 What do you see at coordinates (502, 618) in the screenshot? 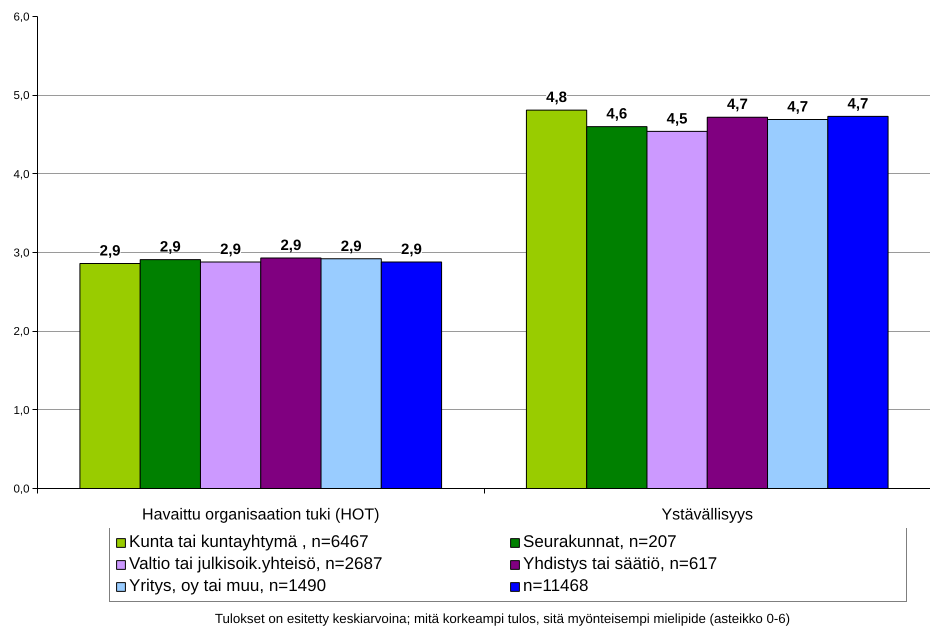
I see `text: Tulokset on esitetty keskiarvoina; mitä korkeampi tulos, sitä myönteisempi mielipide (asteikko 0-6)` at bounding box center [502, 618].